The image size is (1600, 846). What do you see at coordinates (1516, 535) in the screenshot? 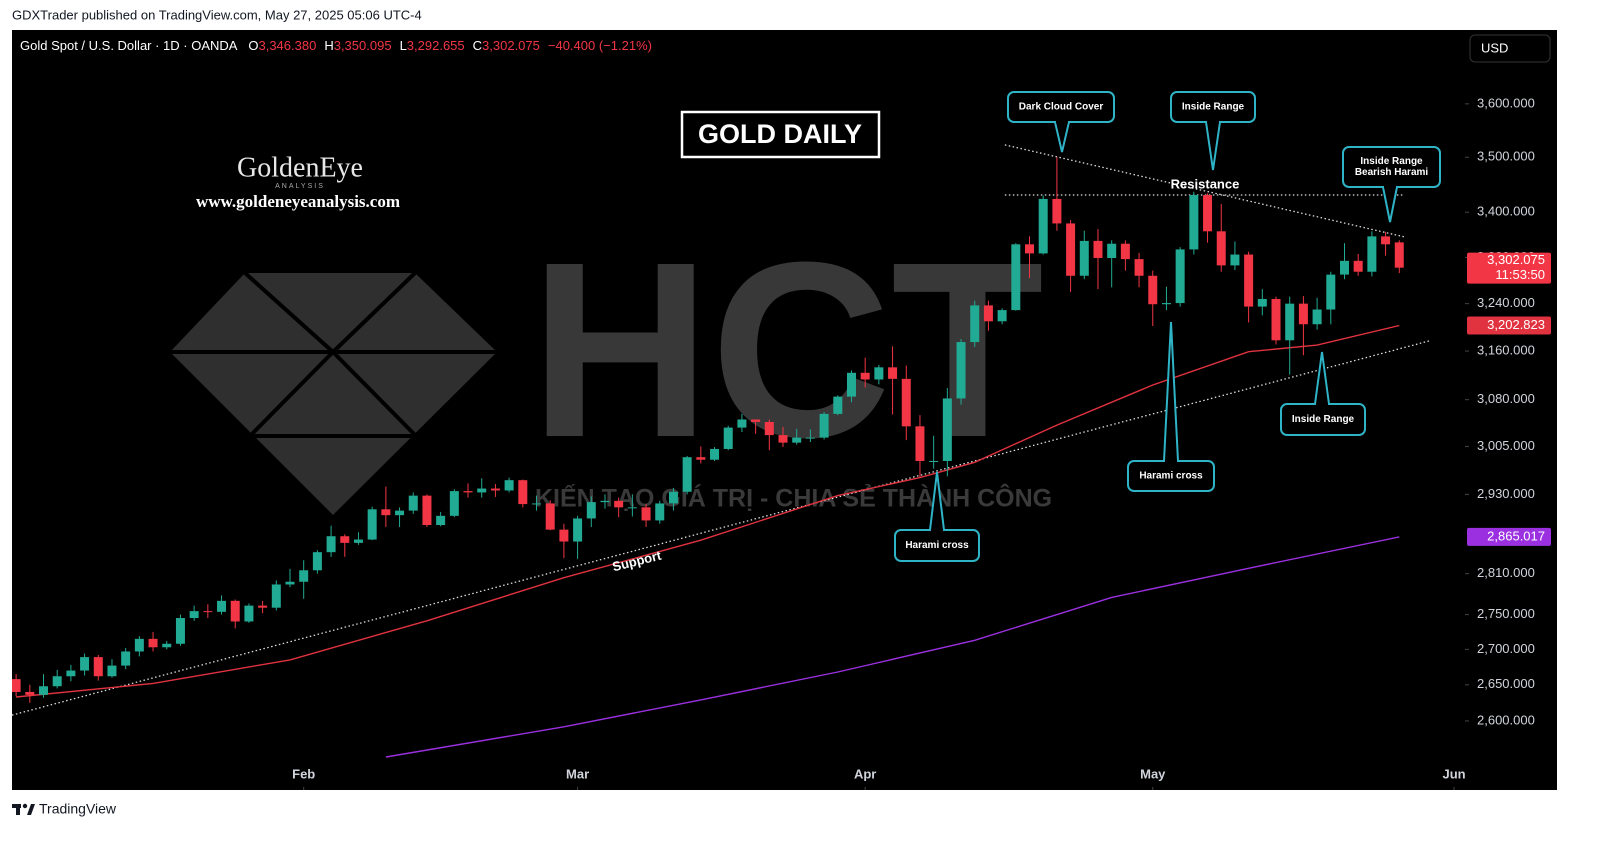
I see `line-price: 2,865.017` at bounding box center [1516, 535].